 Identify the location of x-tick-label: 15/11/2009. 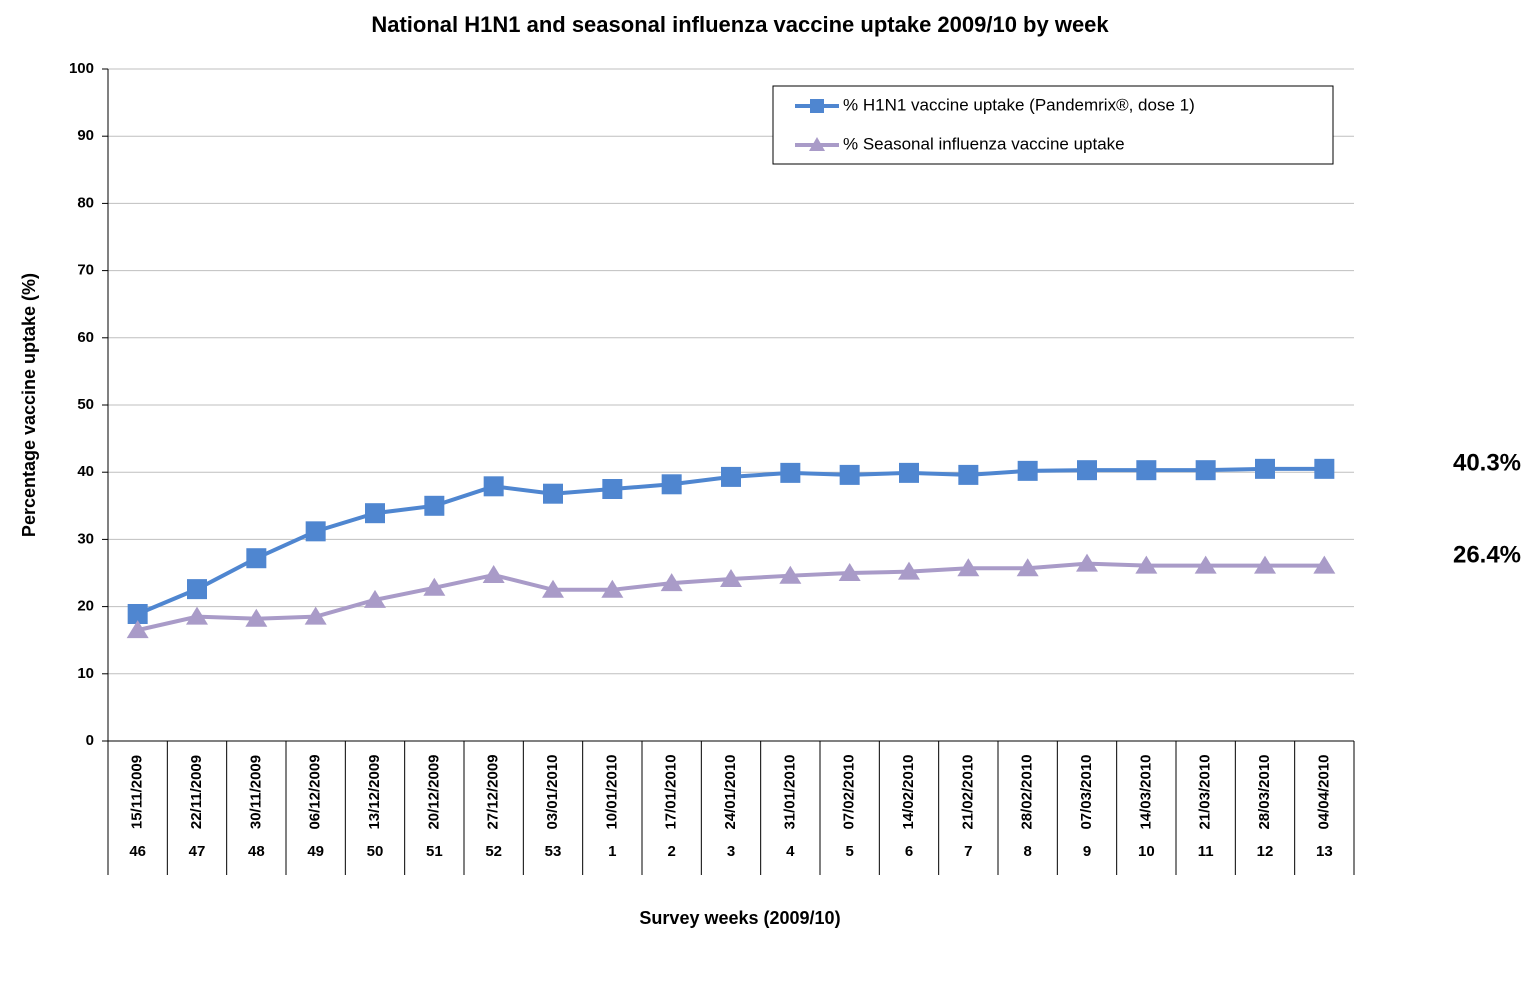
(137, 792).